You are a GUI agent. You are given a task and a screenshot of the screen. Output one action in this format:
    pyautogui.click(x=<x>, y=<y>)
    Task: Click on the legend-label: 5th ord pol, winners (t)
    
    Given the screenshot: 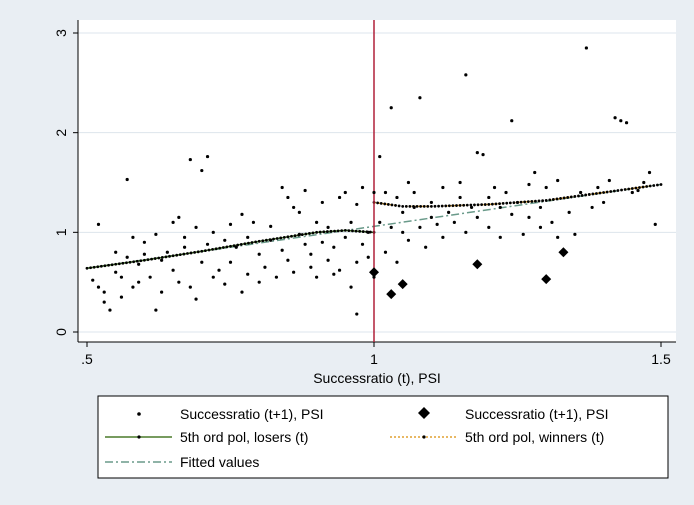 What is the action you would take?
    pyautogui.click(x=534, y=437)
    